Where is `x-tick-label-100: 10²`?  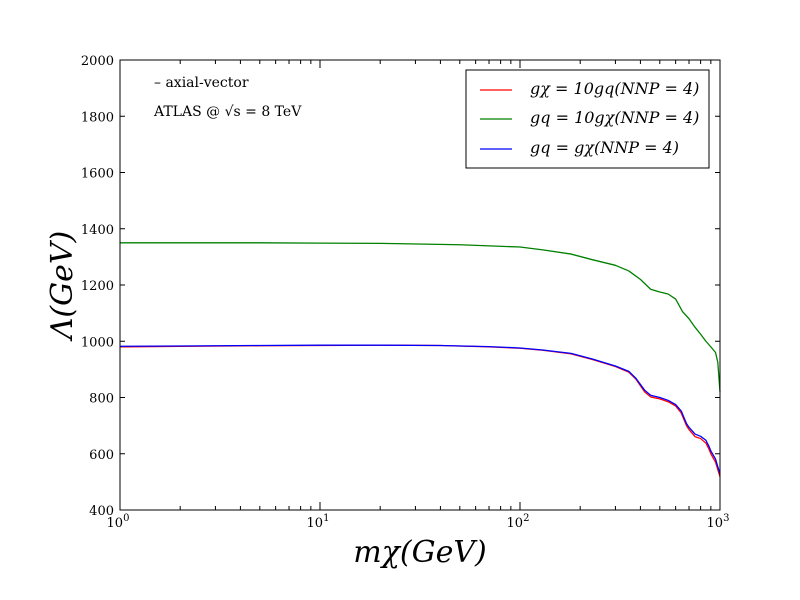
x-tick-label-100: 10² is located at coordinates (518, 522).